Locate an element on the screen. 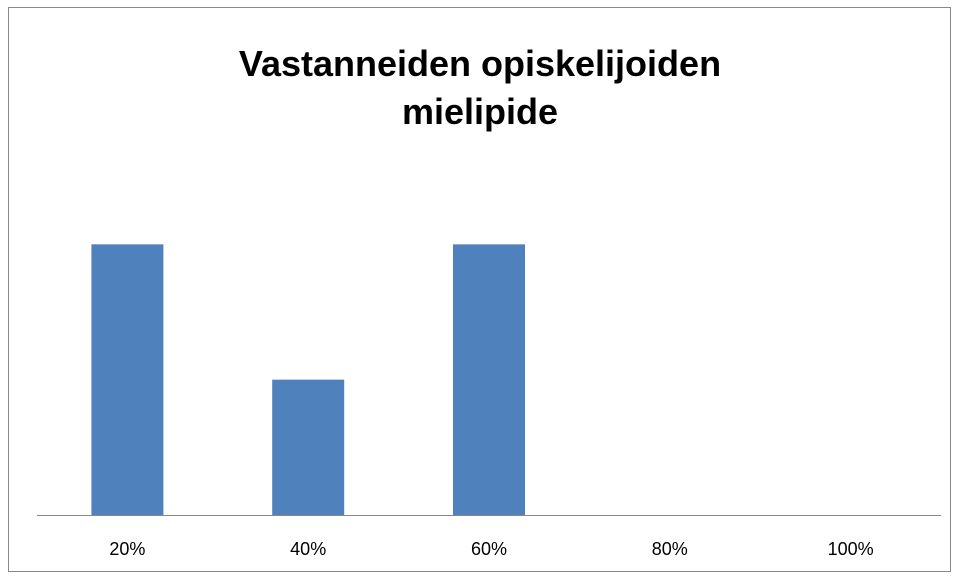 The width and height of the screenshot is (959, 579). x-tick-label: 60% is located at coordinates (489, 549).